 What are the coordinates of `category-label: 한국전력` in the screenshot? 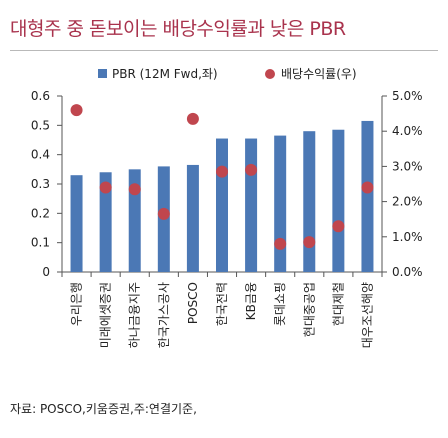 It's located at (222, 304).